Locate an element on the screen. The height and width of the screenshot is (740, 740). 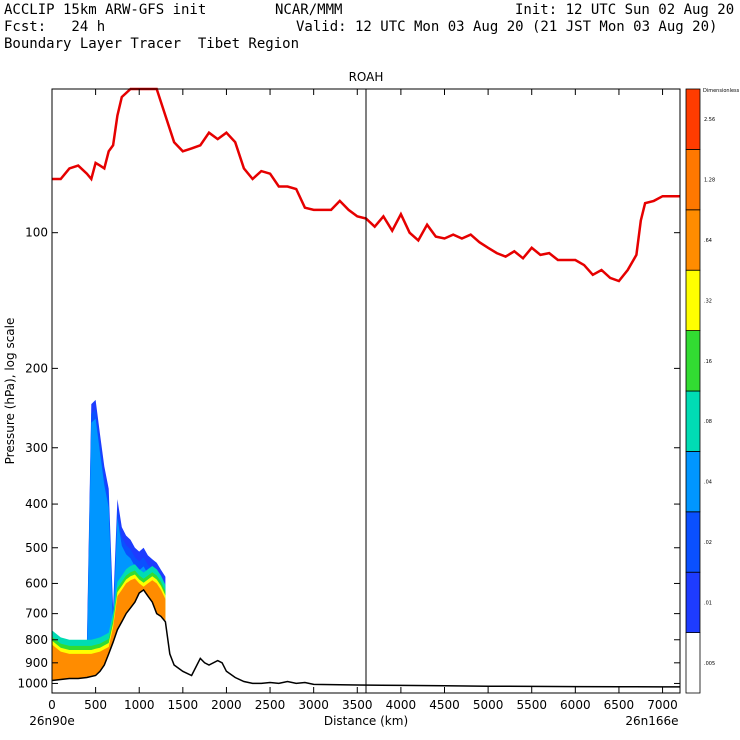
x-tick-label: 4000 is located at coordinates (401, 705).